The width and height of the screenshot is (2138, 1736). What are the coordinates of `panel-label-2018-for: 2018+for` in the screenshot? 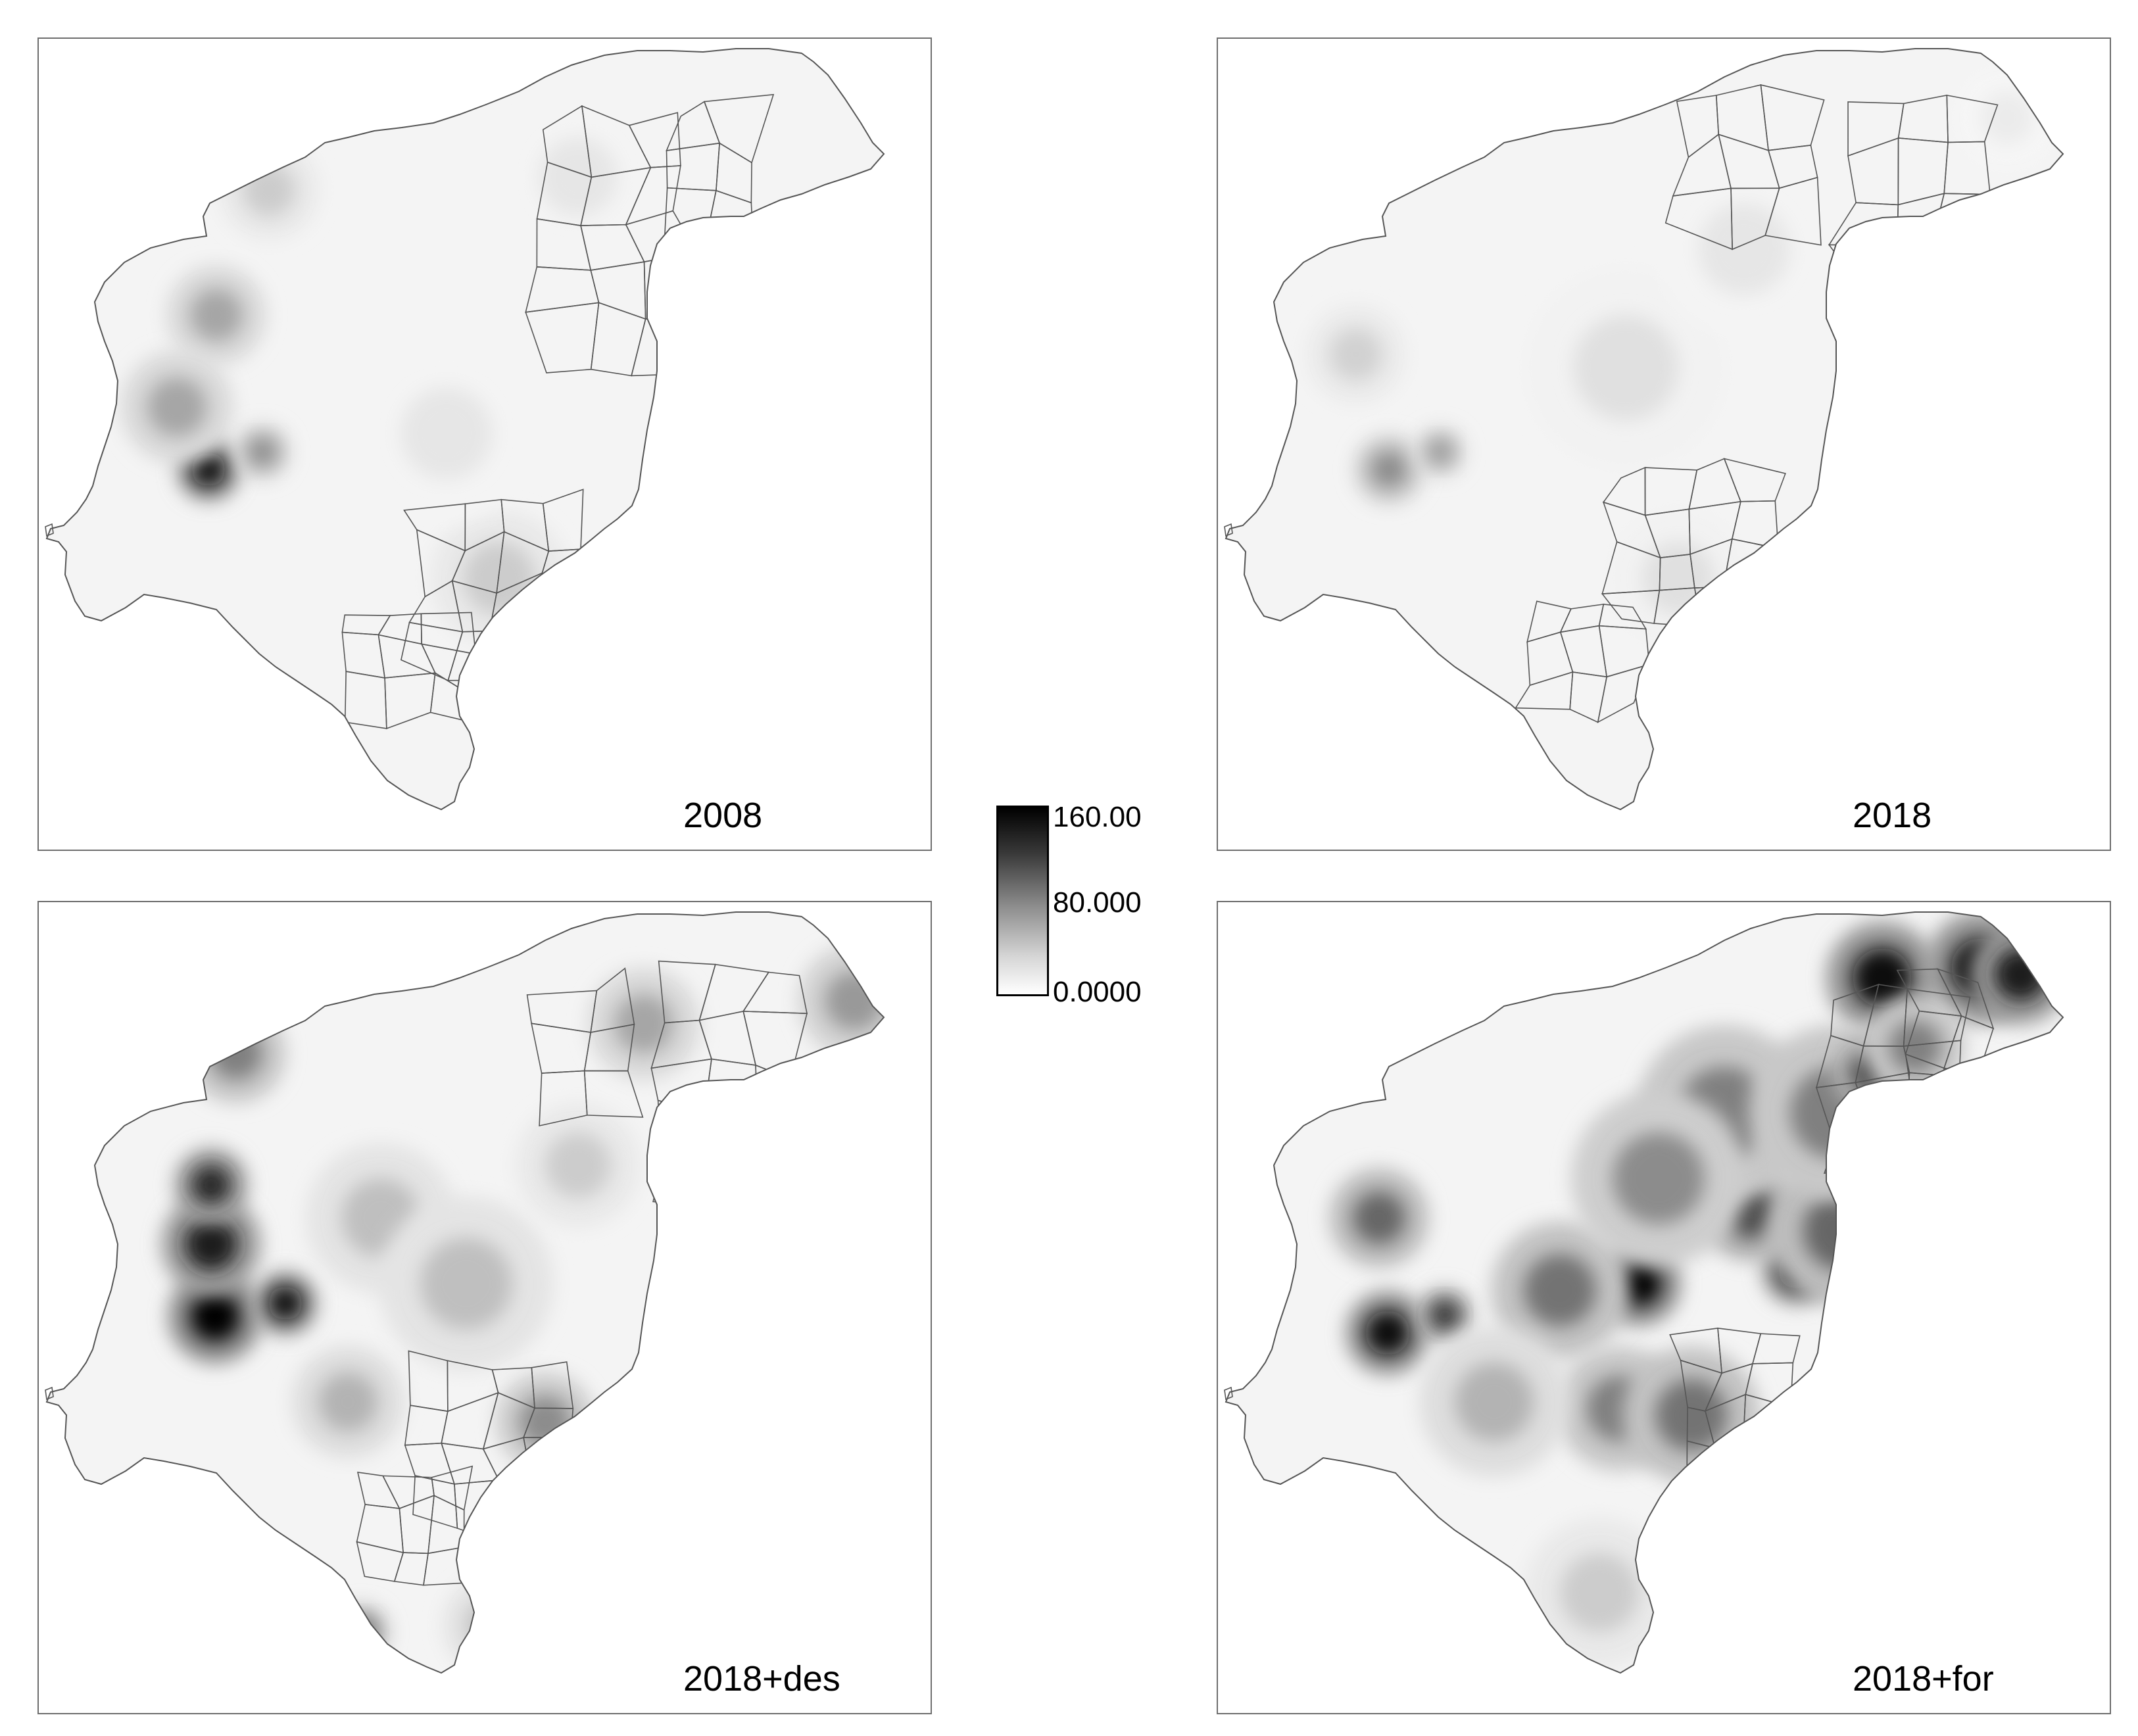 It's located at (1923, 1679).